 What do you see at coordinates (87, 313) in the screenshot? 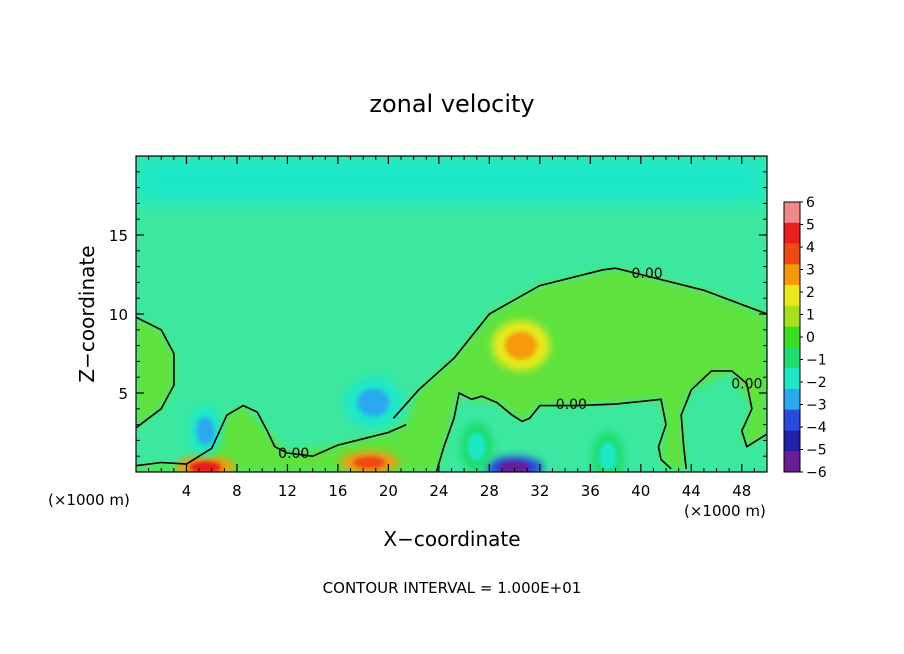
I see `y-axis-label: Z−coordinate` at bounding box center [87, 313].